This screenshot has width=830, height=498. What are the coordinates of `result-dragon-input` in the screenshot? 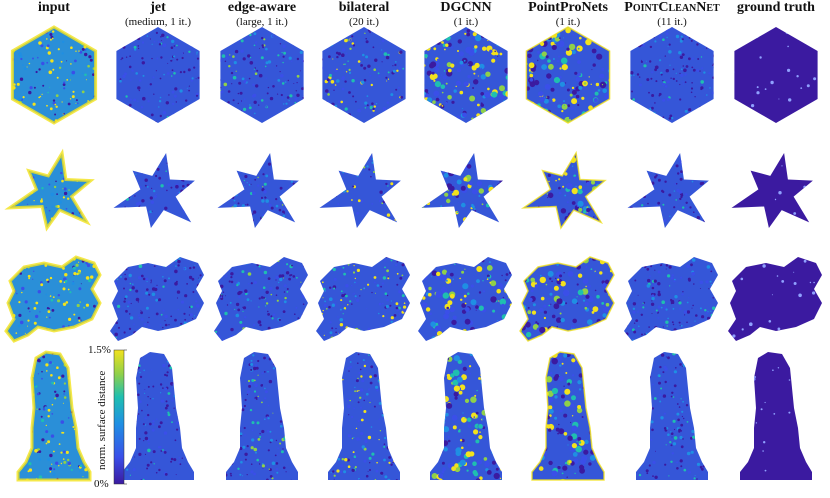 It's located at (53, 299).